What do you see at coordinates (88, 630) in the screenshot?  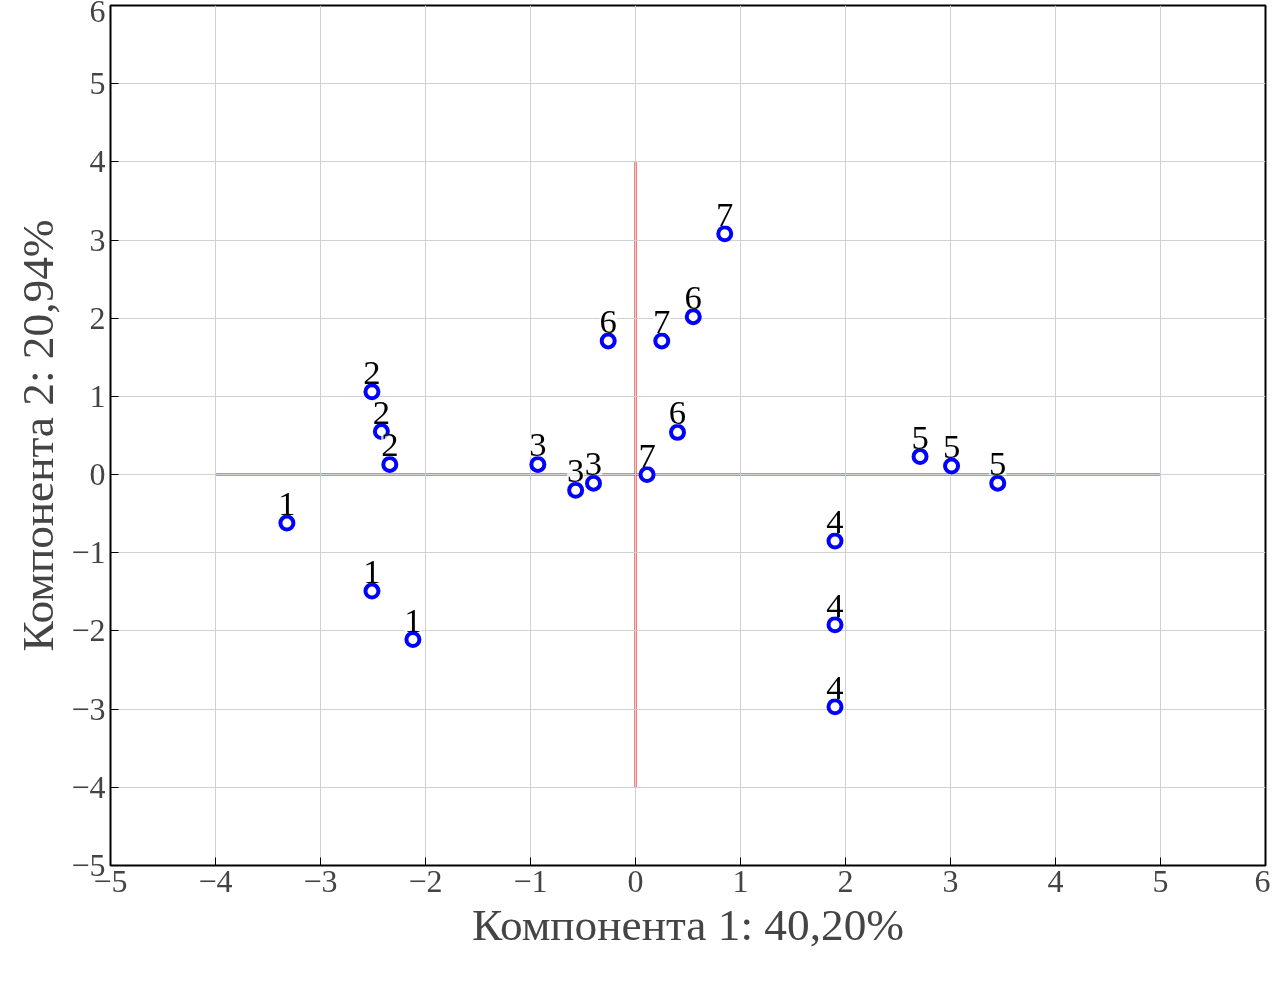 I see `y-tick-label: −2` at bounding box center [88, 630].